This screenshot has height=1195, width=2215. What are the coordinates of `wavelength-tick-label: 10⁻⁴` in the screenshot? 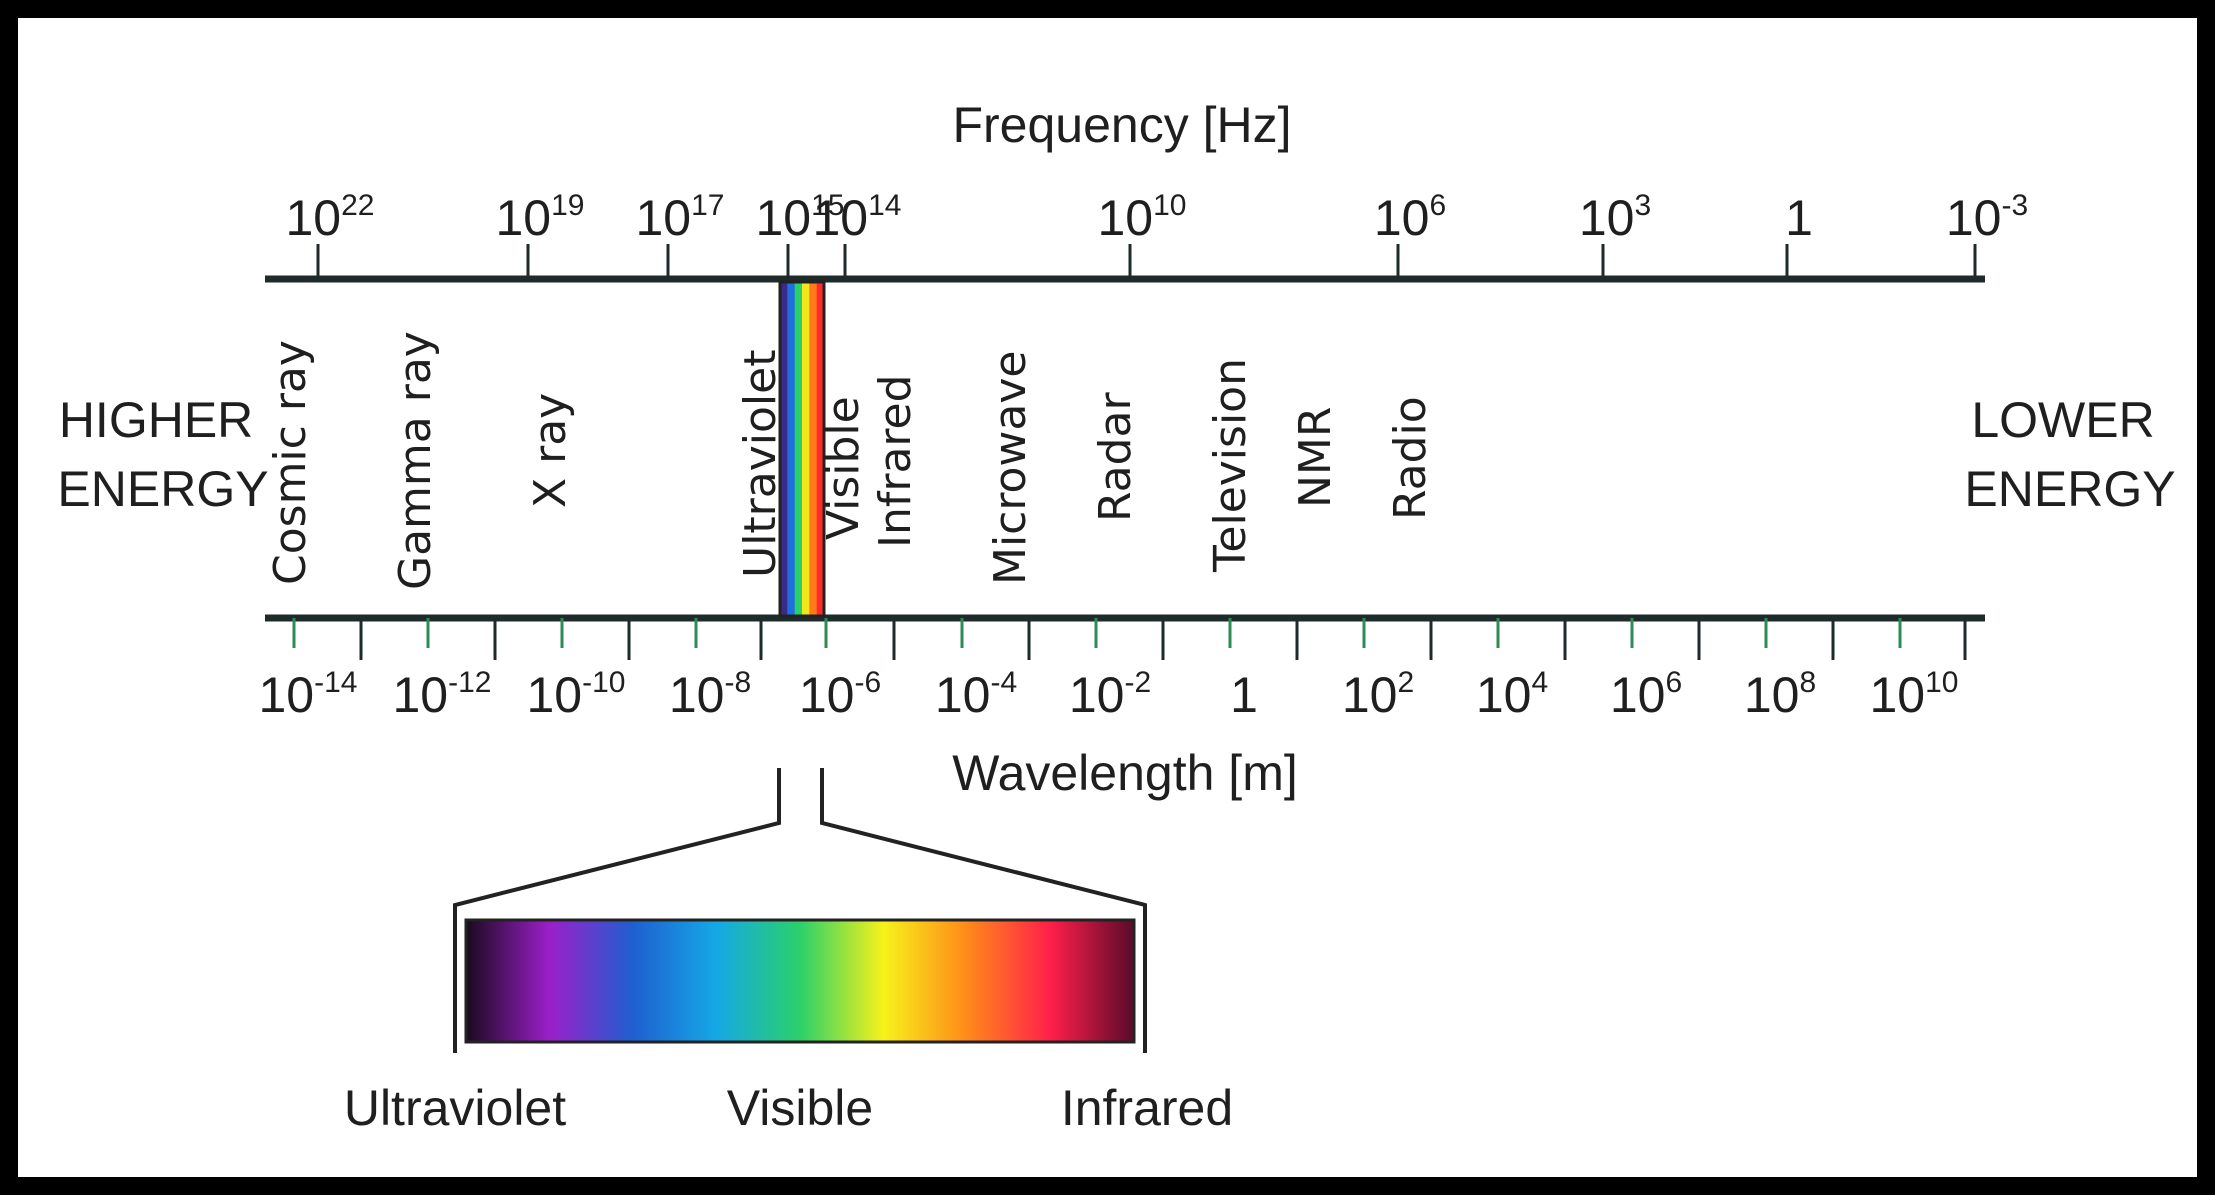 It's located at (976, 694).